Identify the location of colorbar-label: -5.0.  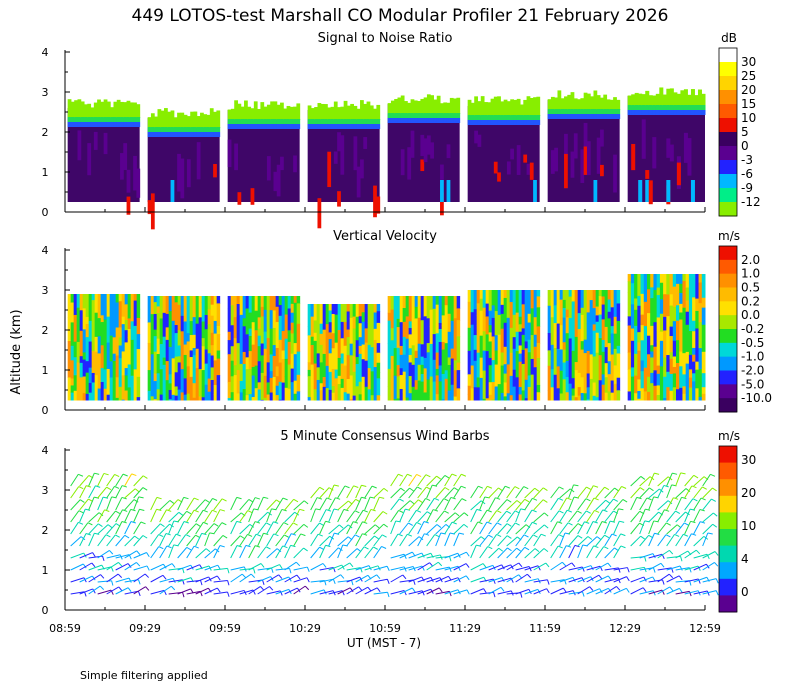
(752, 384).